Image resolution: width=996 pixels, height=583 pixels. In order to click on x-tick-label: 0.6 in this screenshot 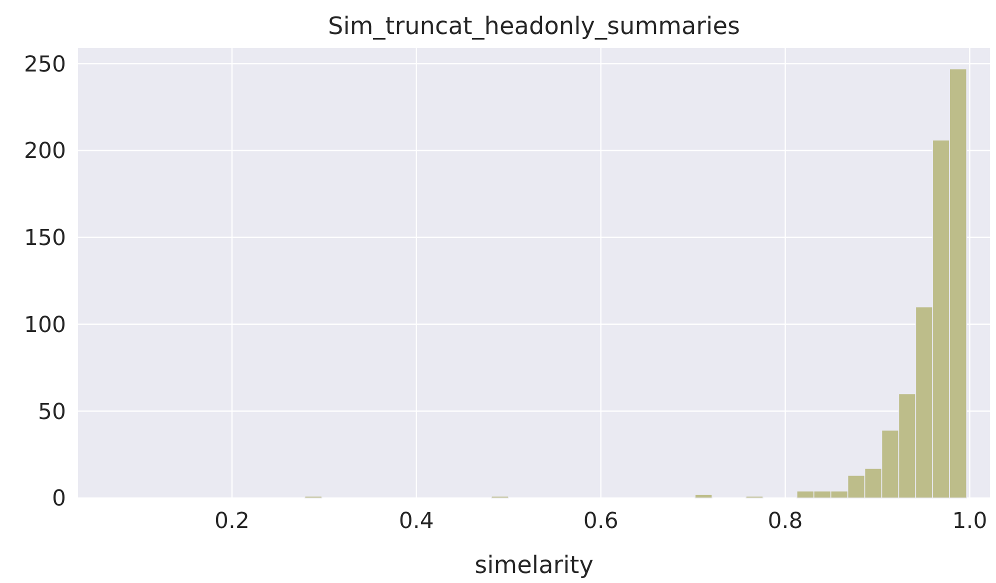, I will do `click(600, 521)`.